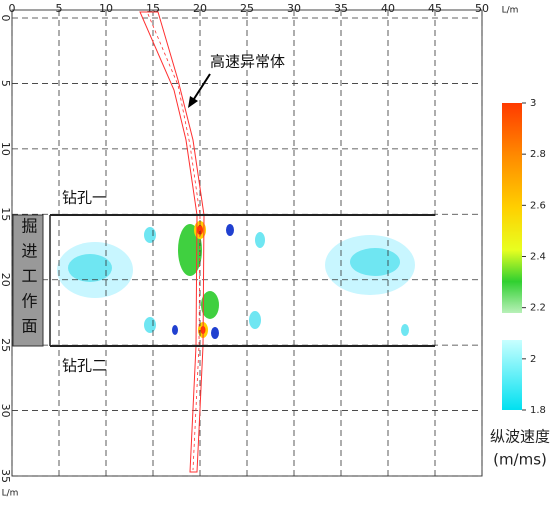 This screenshot has height=507, width=550. I want to click on colorbar-bottom, so click(512, 375).